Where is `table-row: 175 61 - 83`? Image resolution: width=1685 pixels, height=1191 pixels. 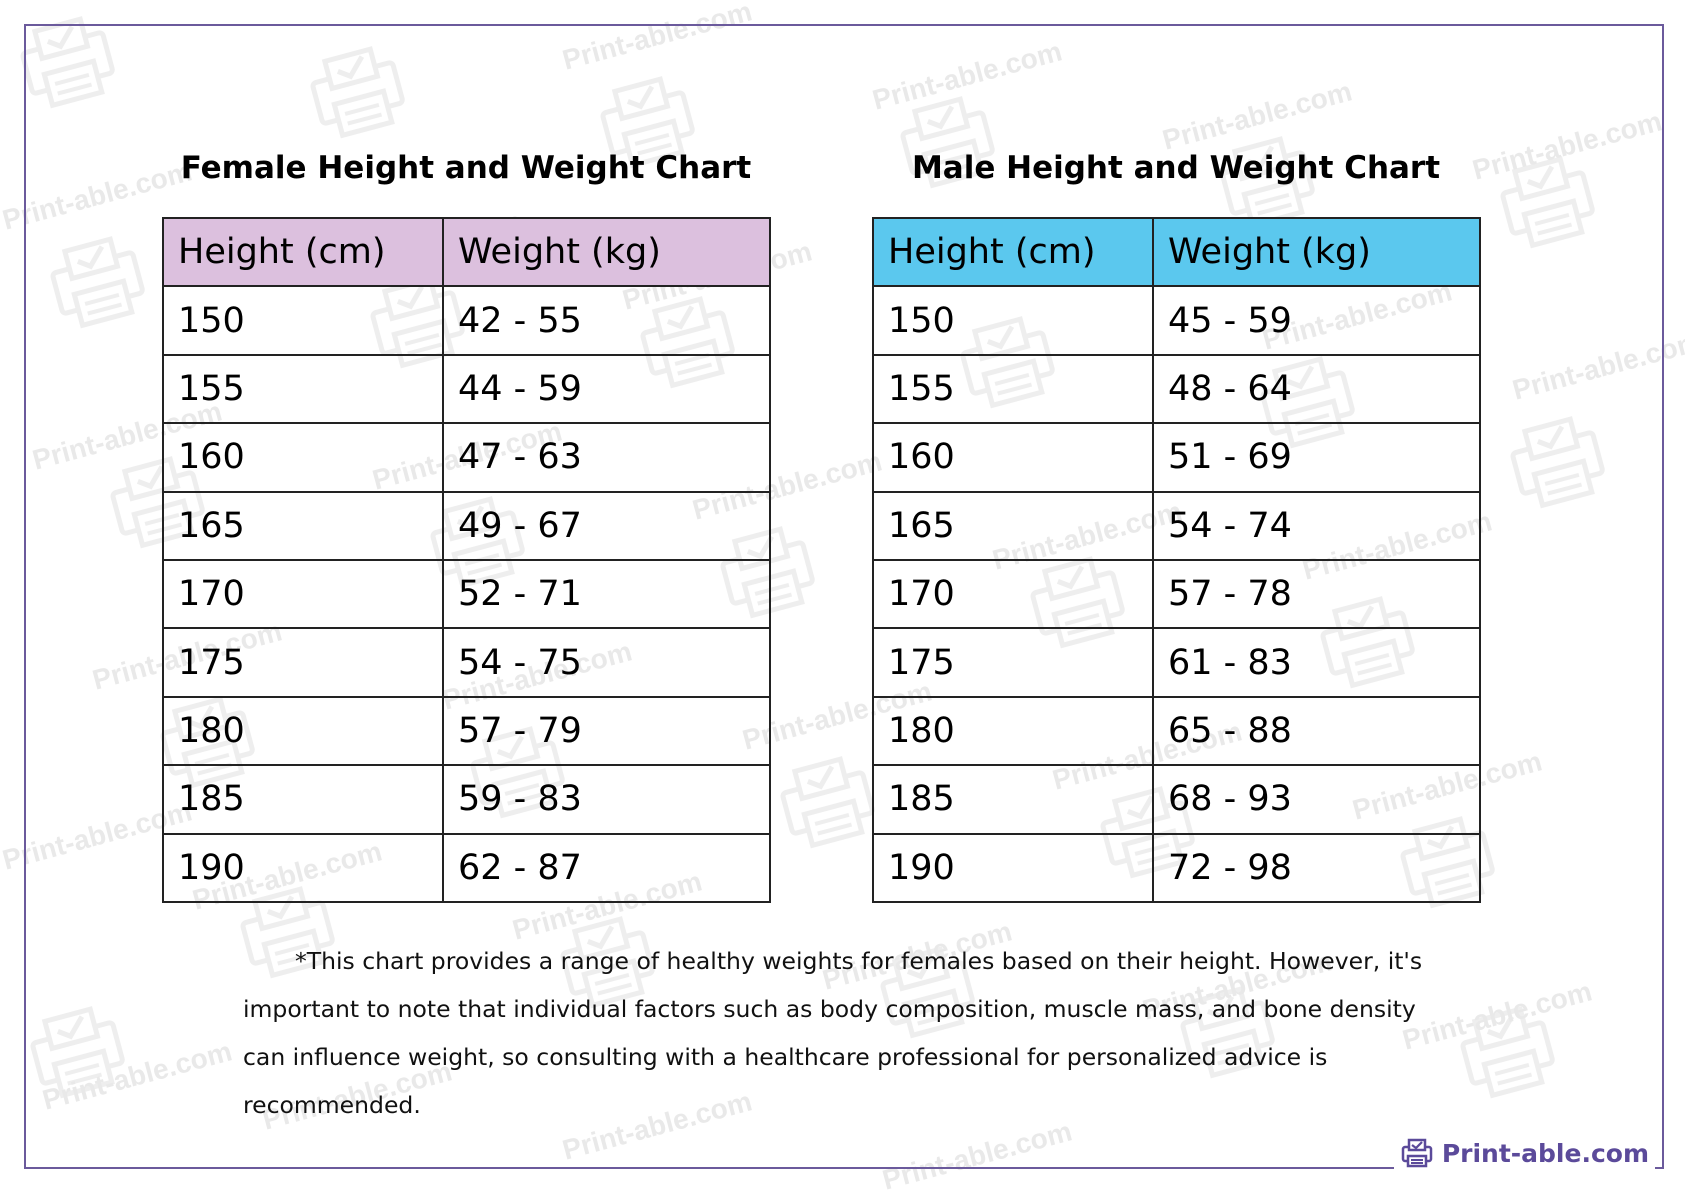
table-row: 175 61 - 83 is located at coordinates (1176, 662).